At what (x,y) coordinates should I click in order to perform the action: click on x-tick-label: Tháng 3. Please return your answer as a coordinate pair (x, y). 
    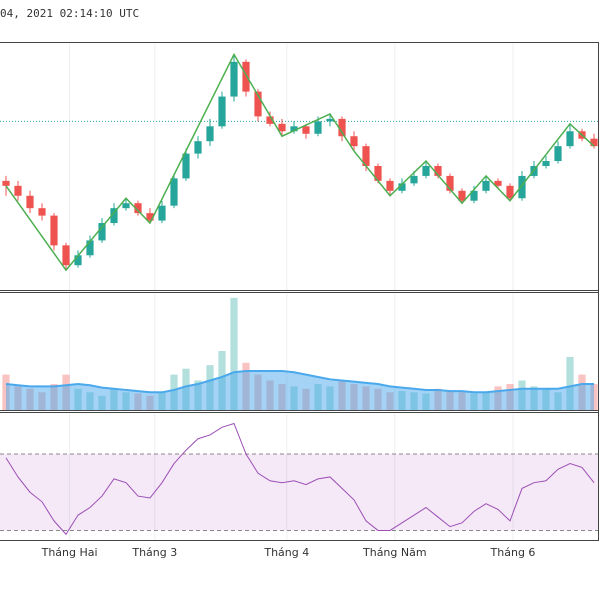
    Looking at the image, I should click on (154, 552).